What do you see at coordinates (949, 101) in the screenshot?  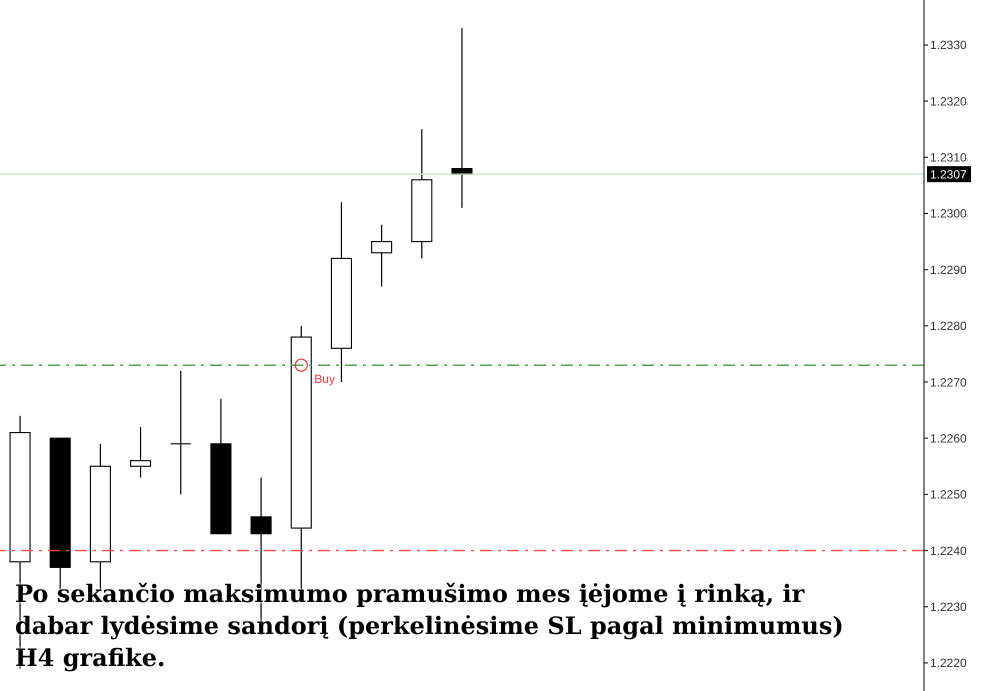 I see `y-tick-label: 1.2320` at bounding box center [949, 101].